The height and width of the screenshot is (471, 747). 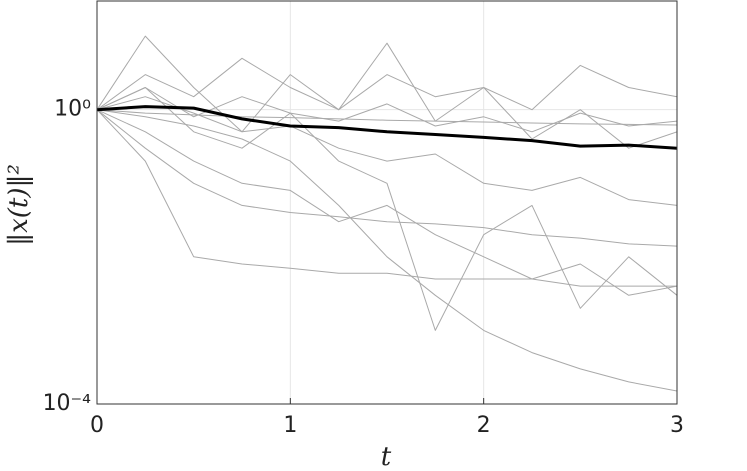 I want to click on y-tick-label: 10⁻⁴, so click(x=67, y=403).